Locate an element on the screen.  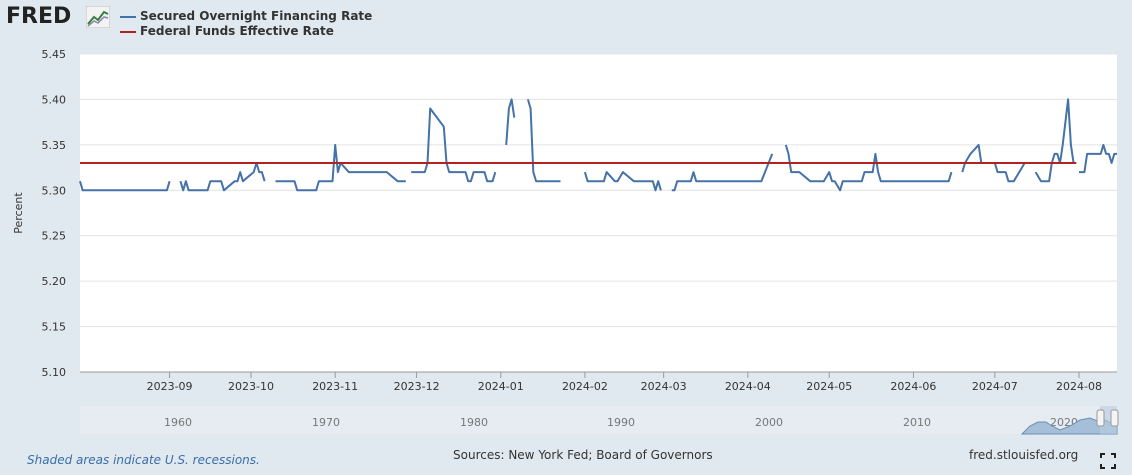
x-tick-label: 2023-12 is located at coordinates (417, 386).